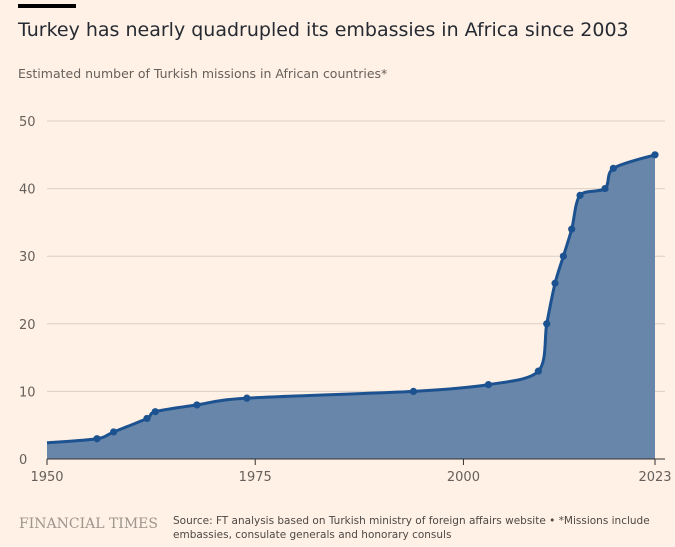 This screenshot has width=675, height=547. Describe the element at coordinates (463, 477) in the screenshot. I see `x-tick-label: 2000` at that location.